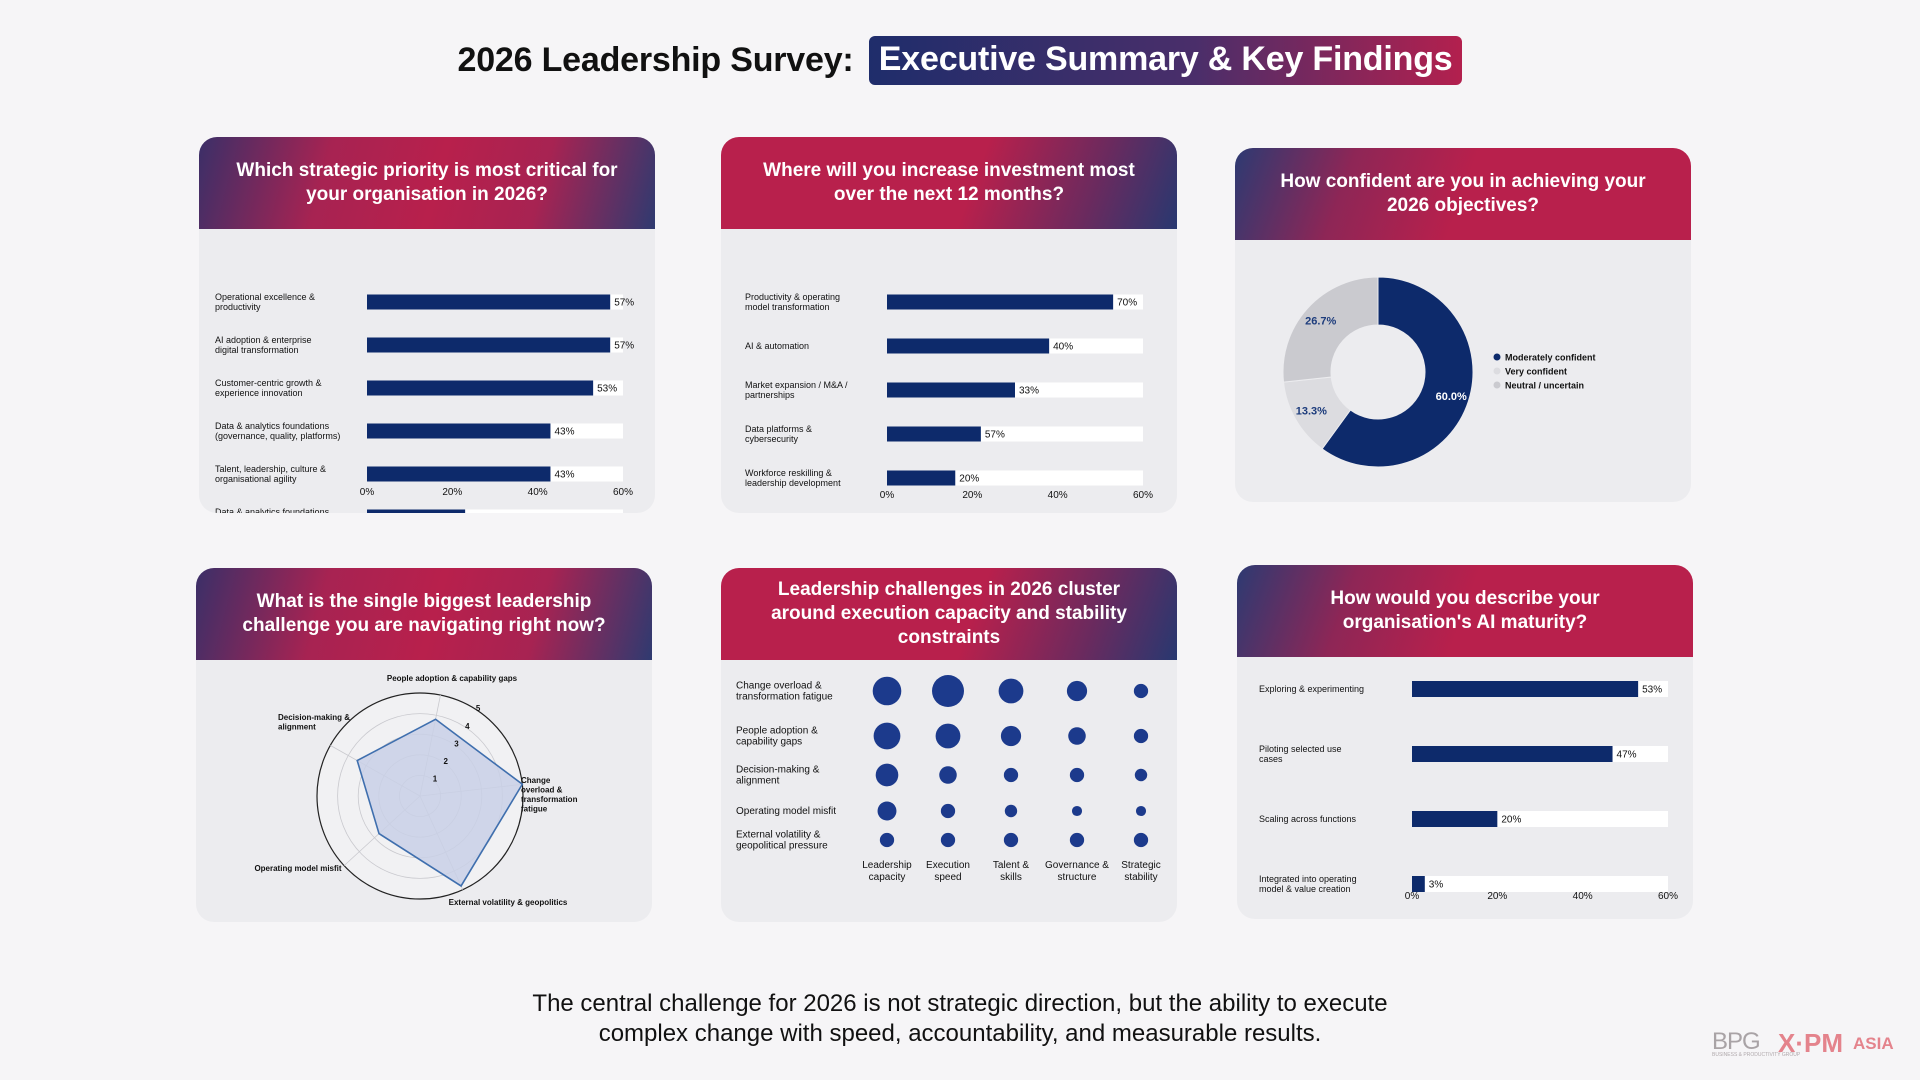 The height and width of the screenshot is (1080, 1920). I want to click on radar-axis-label: Operating model misfit, so click(297, 868).